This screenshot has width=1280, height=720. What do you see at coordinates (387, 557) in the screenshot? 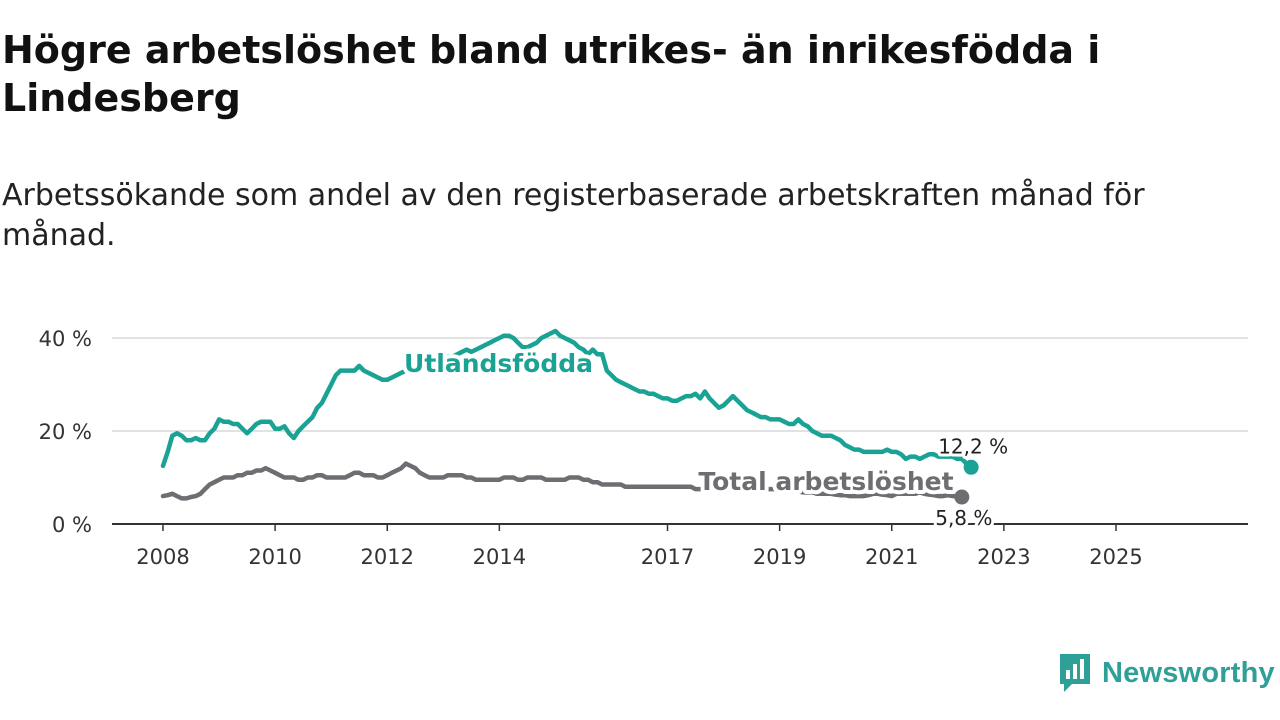
I see `x-tick-label: 2012` at bounding box center [387, 557].